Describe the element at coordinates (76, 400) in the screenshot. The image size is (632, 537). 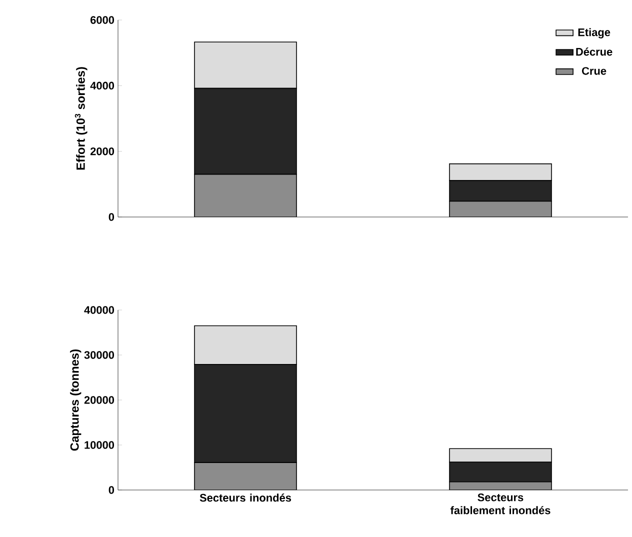
I see `y-axis-title: Captures (tonnes)` at that location.